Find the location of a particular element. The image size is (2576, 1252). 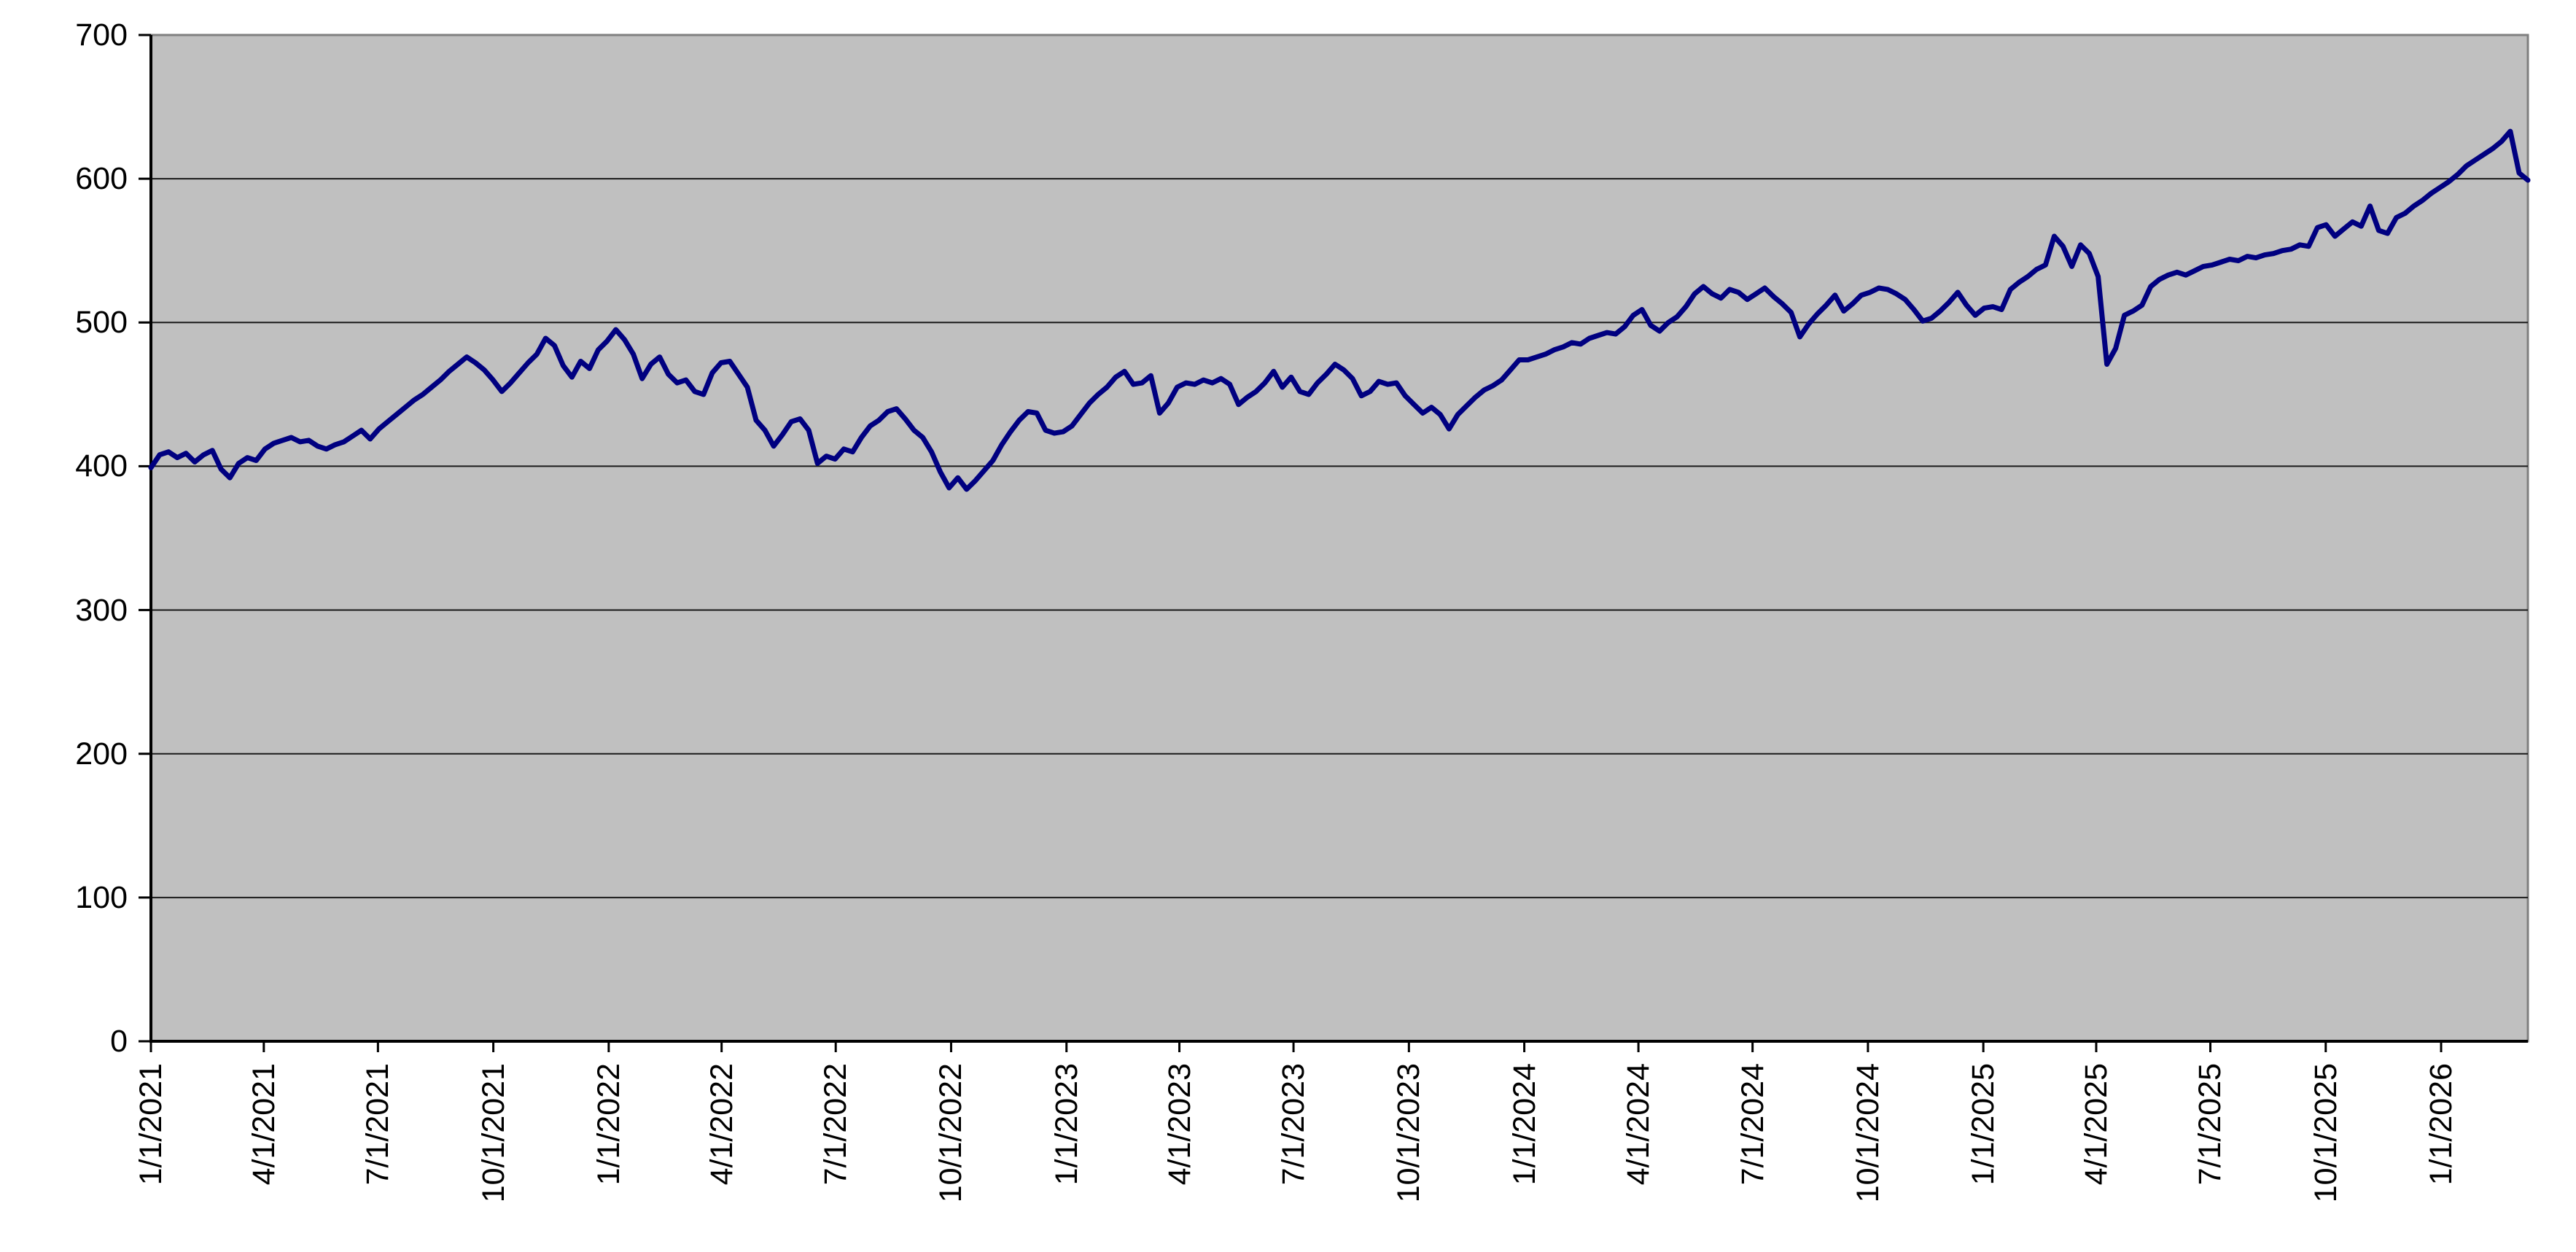

x-axis-tick-label: 1/1/2021 is located at coordinates (150, 1124).